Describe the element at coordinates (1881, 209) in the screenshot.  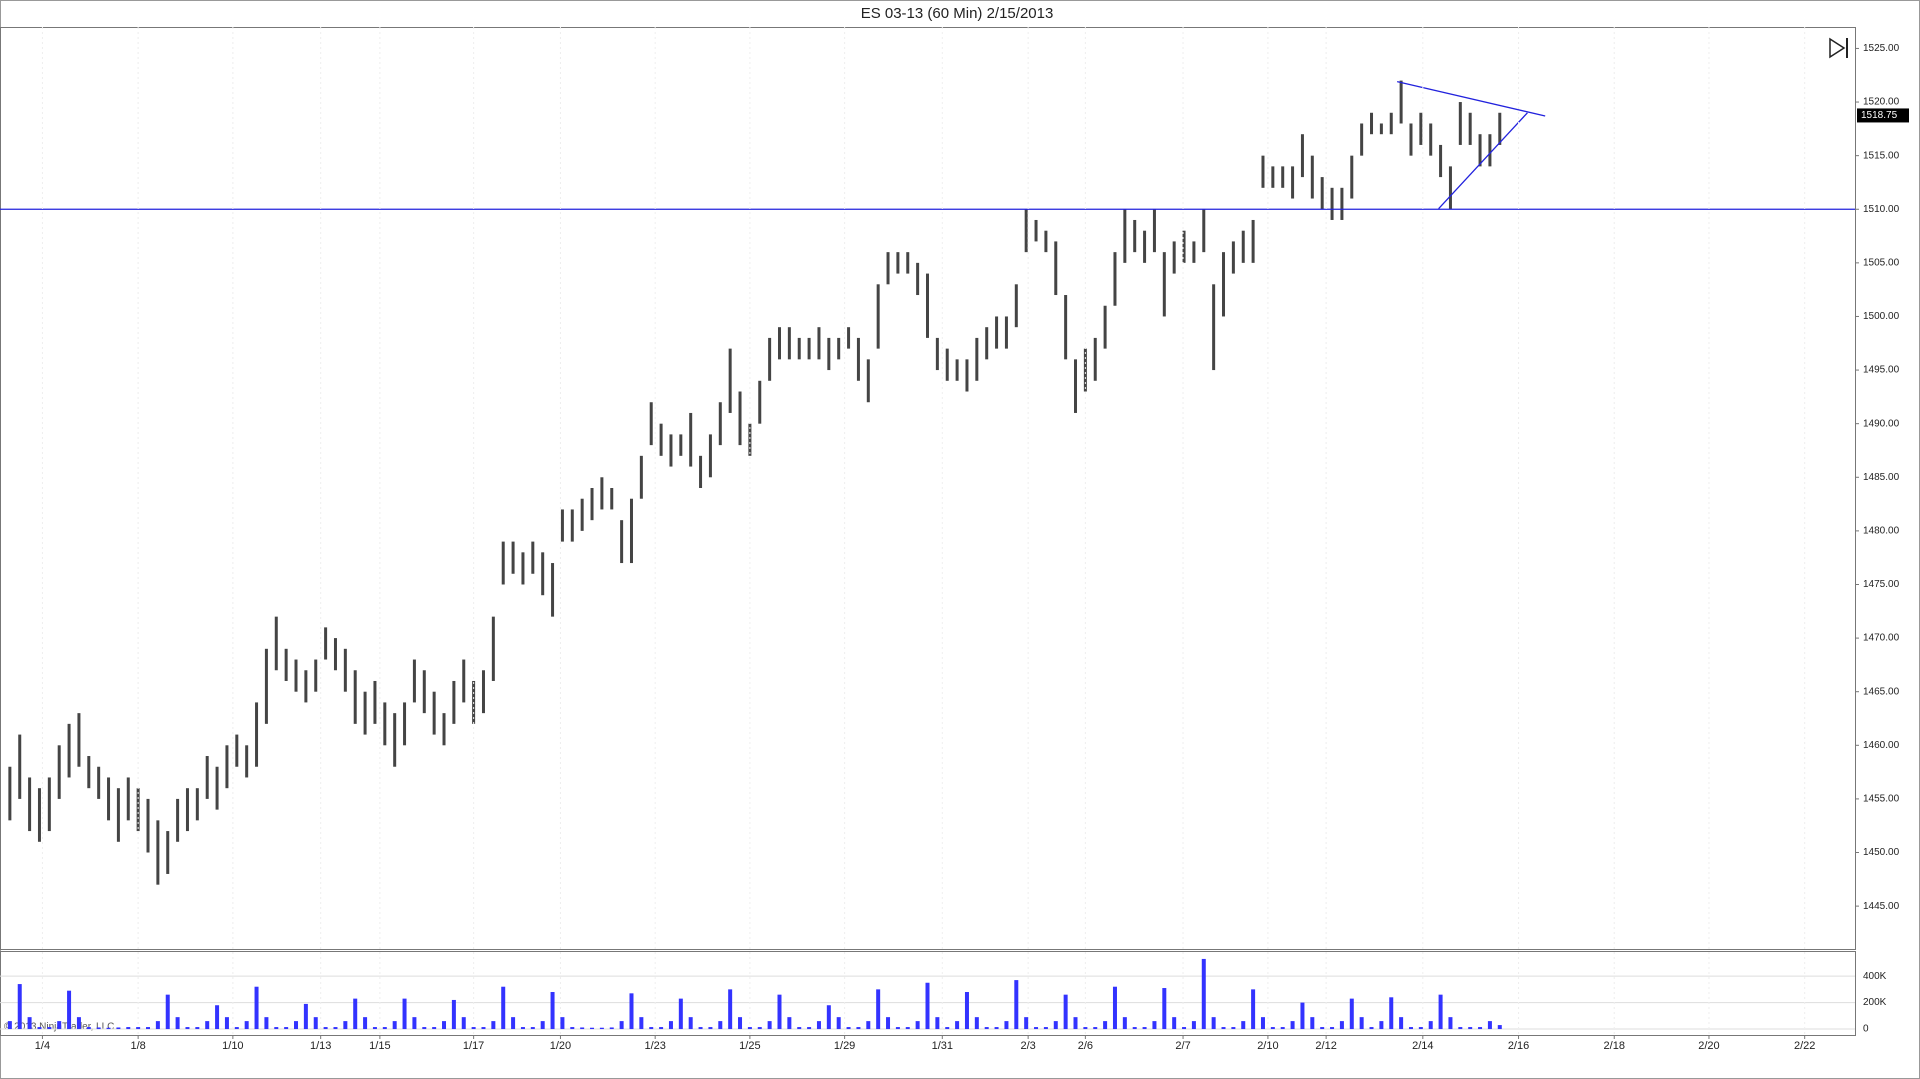
I see `y-tick-label: 1510.00` at that location.